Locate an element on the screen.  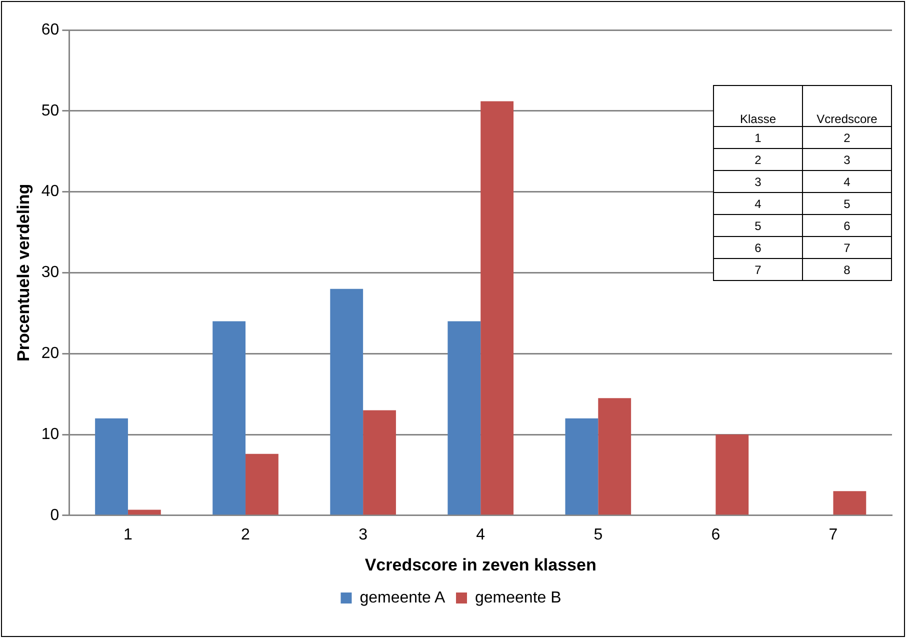
x-tick-label: 4 is located at coordinates (481, 535).